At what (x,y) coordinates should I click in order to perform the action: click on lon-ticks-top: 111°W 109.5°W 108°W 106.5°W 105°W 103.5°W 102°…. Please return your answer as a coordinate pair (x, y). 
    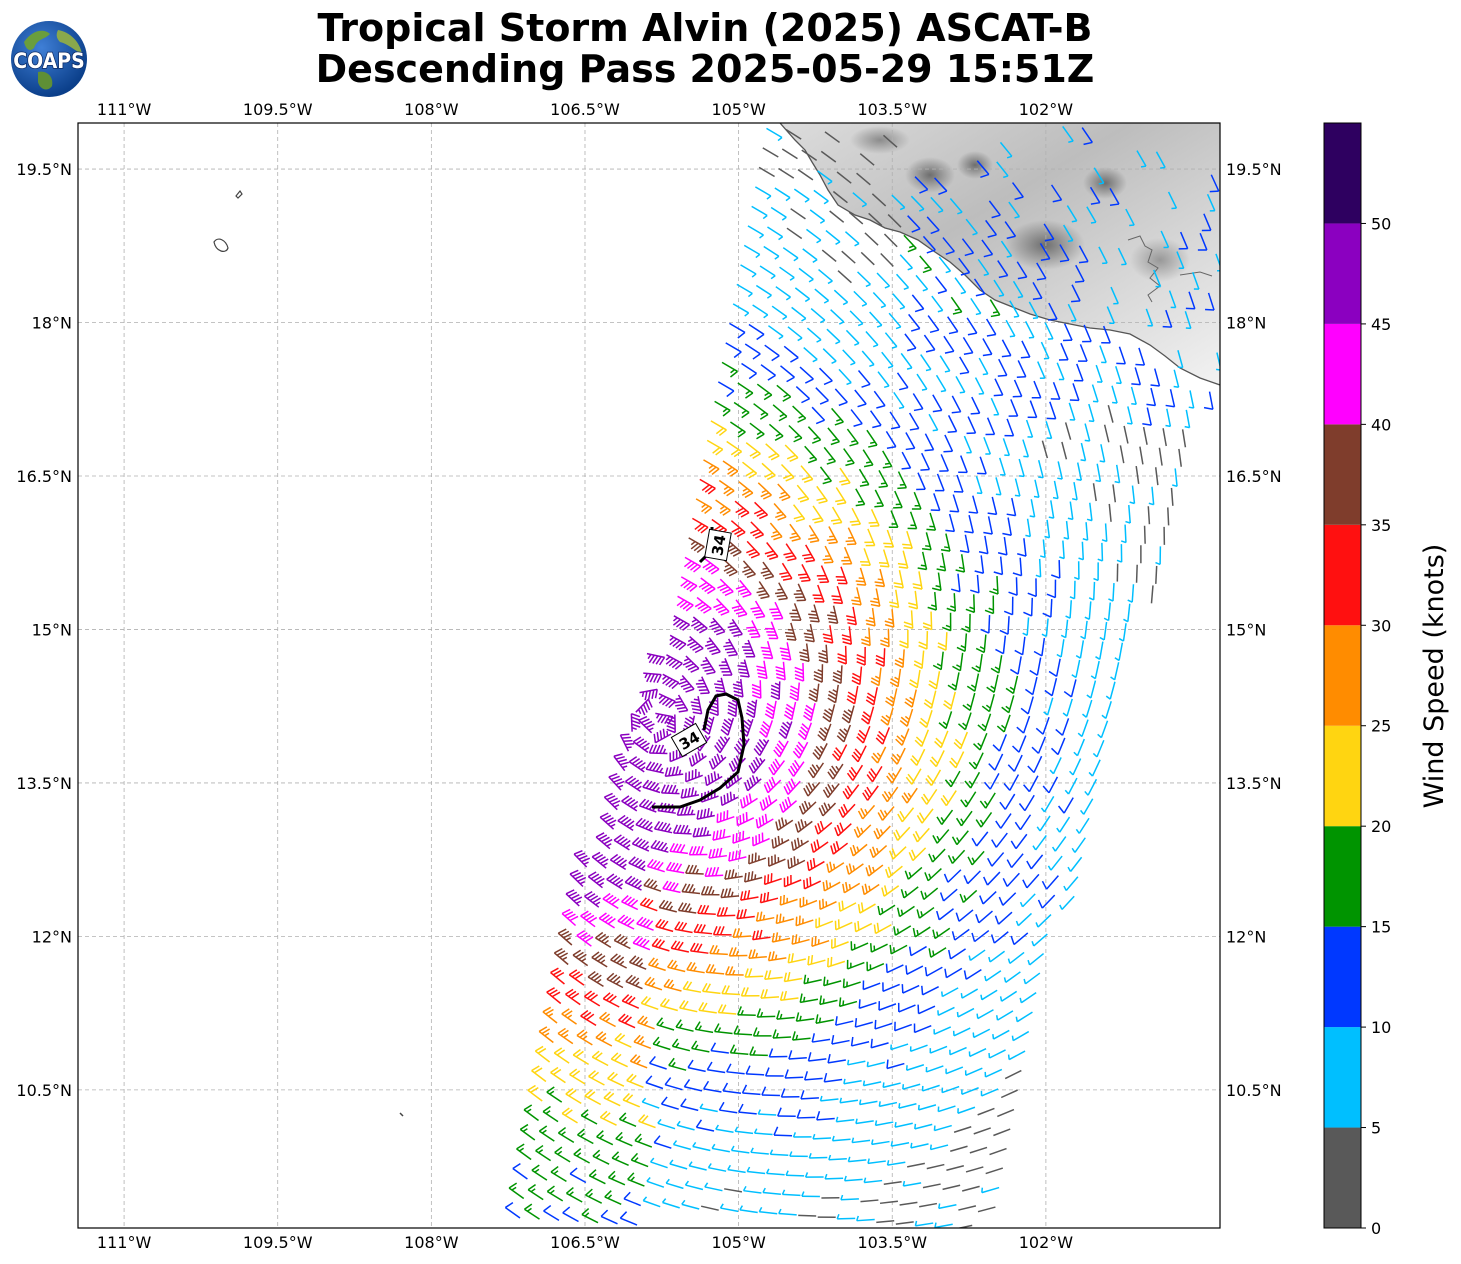
    Looking at the image, I should click on (585, 109).